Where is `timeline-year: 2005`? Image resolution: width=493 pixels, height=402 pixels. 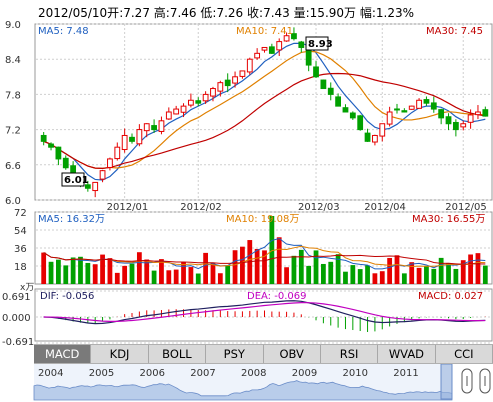 timeline-year: 2005 is located at coordinates (101, 373).